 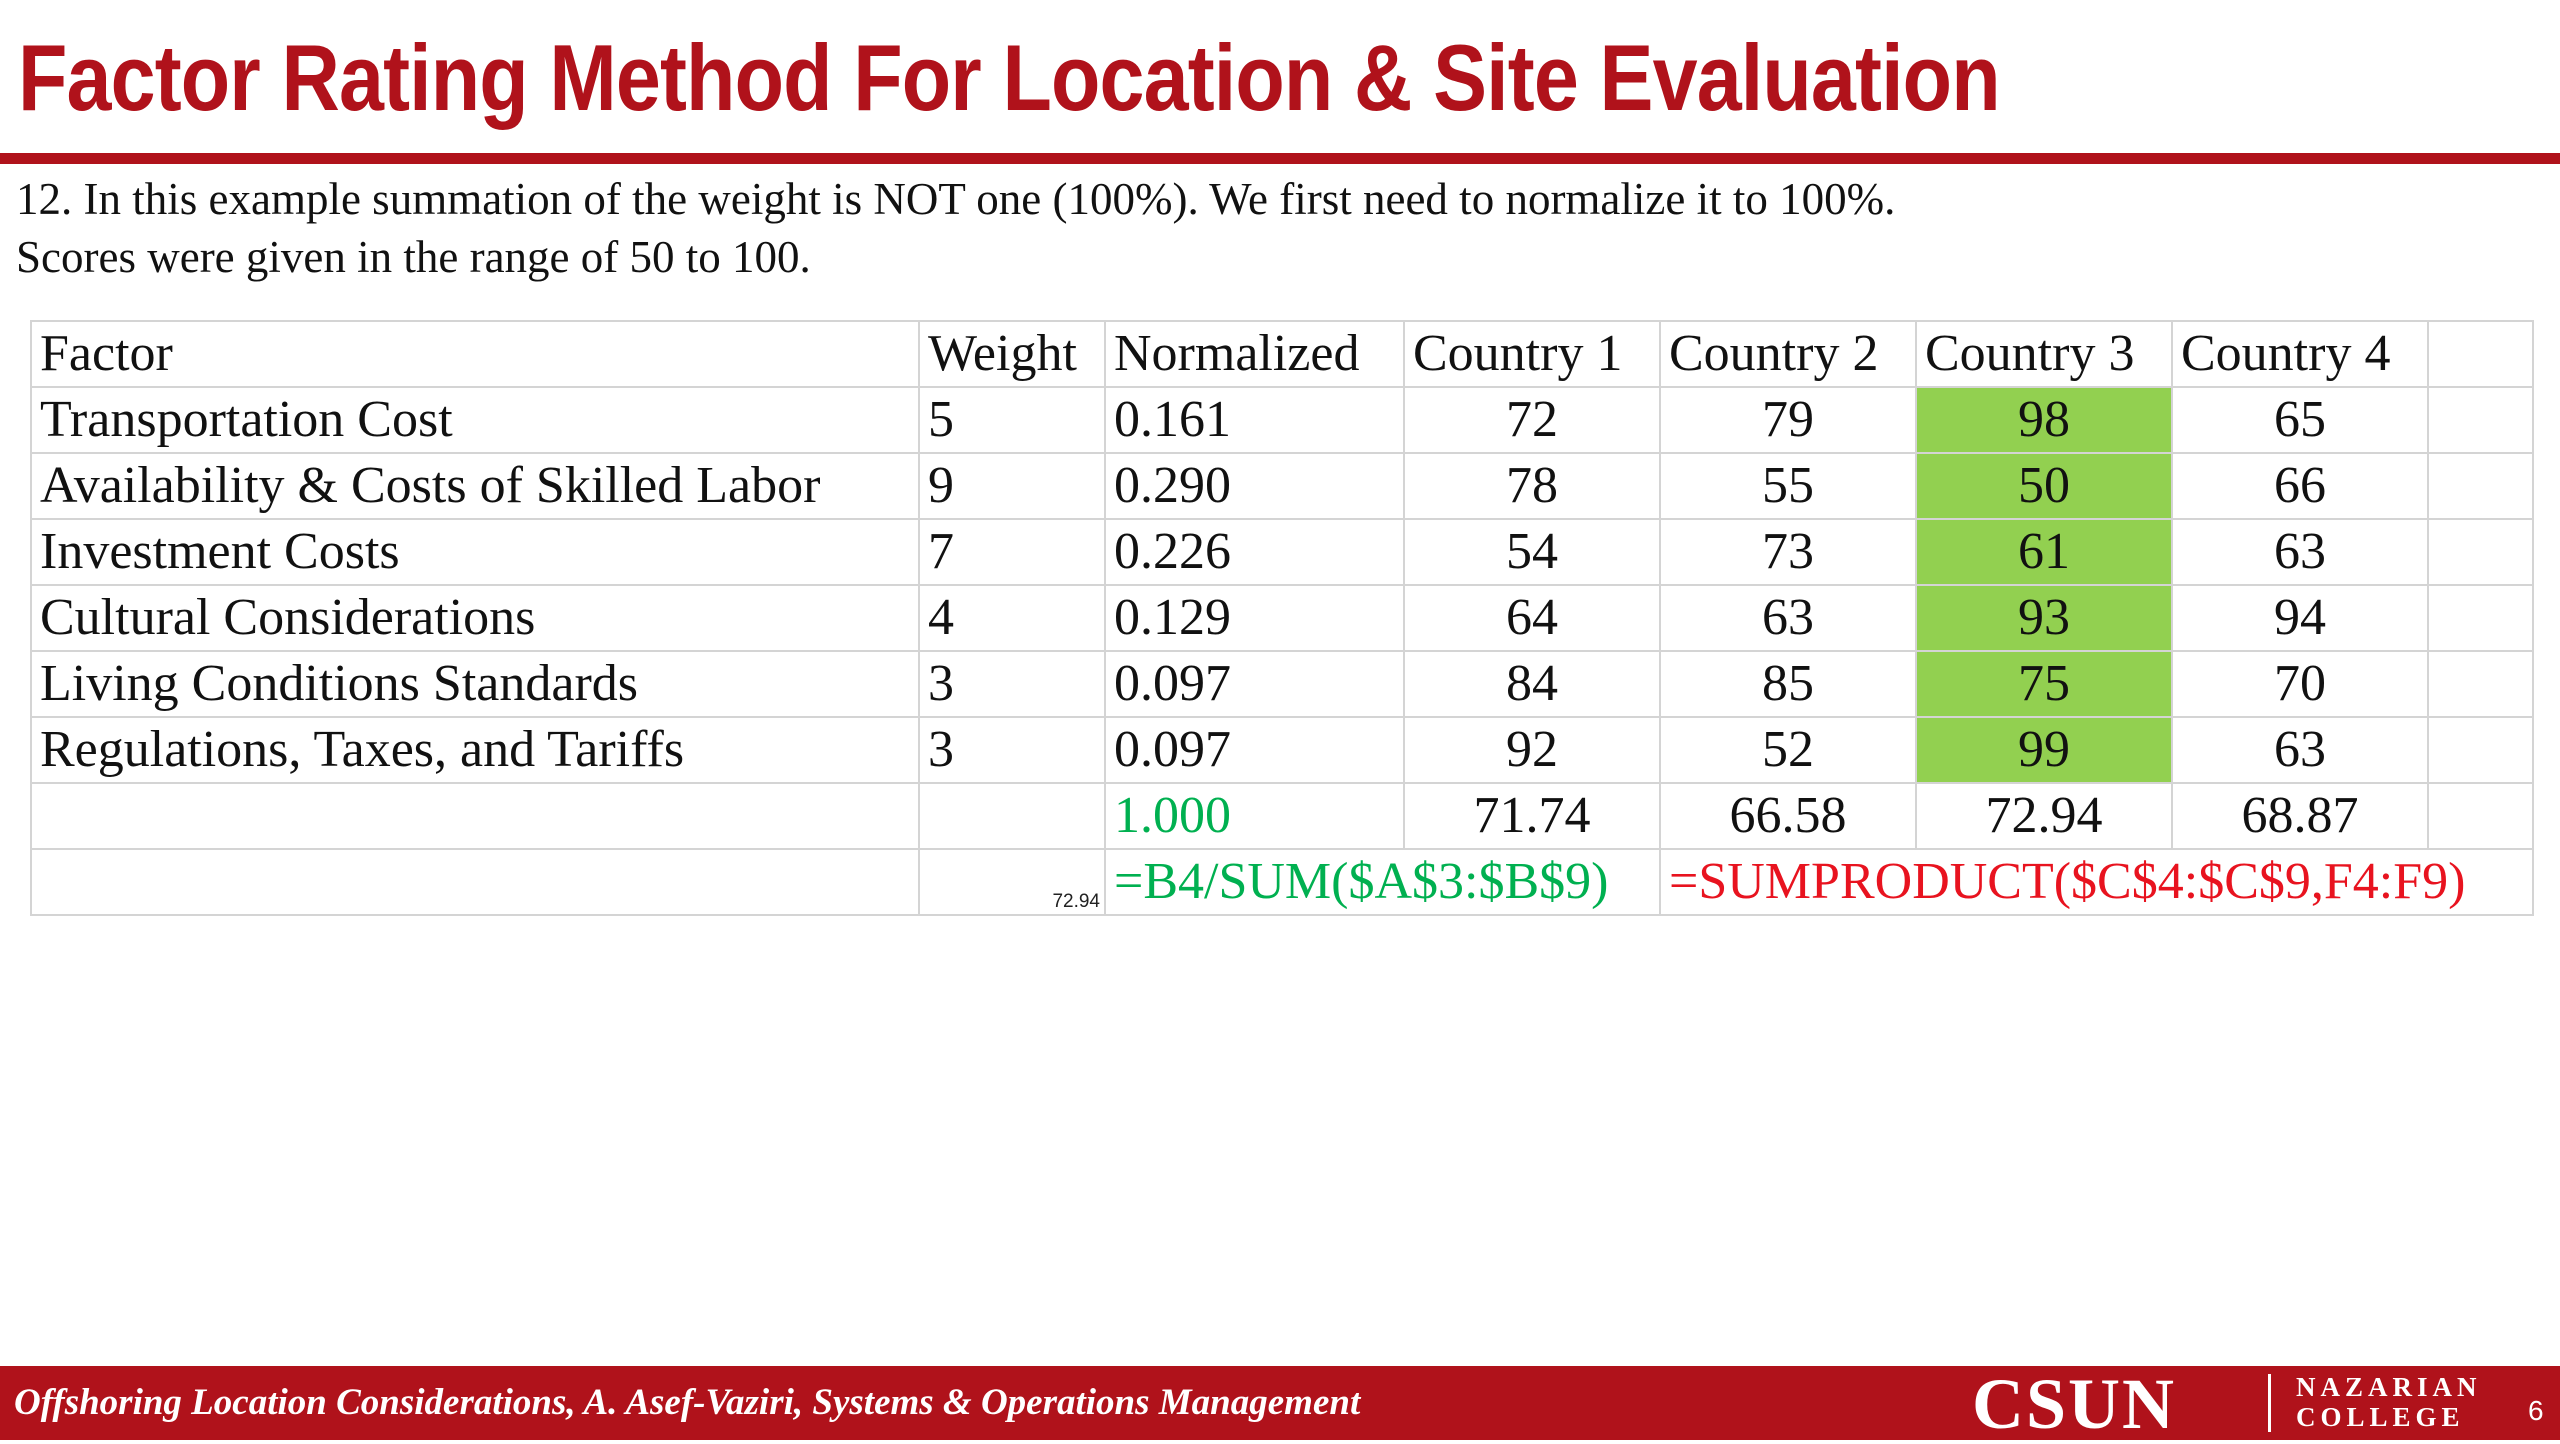 What do you see at coordinates (1788, 354) in the screenshot?
I see `header-country-2: Country 2` at bounding box center [1788, 354].